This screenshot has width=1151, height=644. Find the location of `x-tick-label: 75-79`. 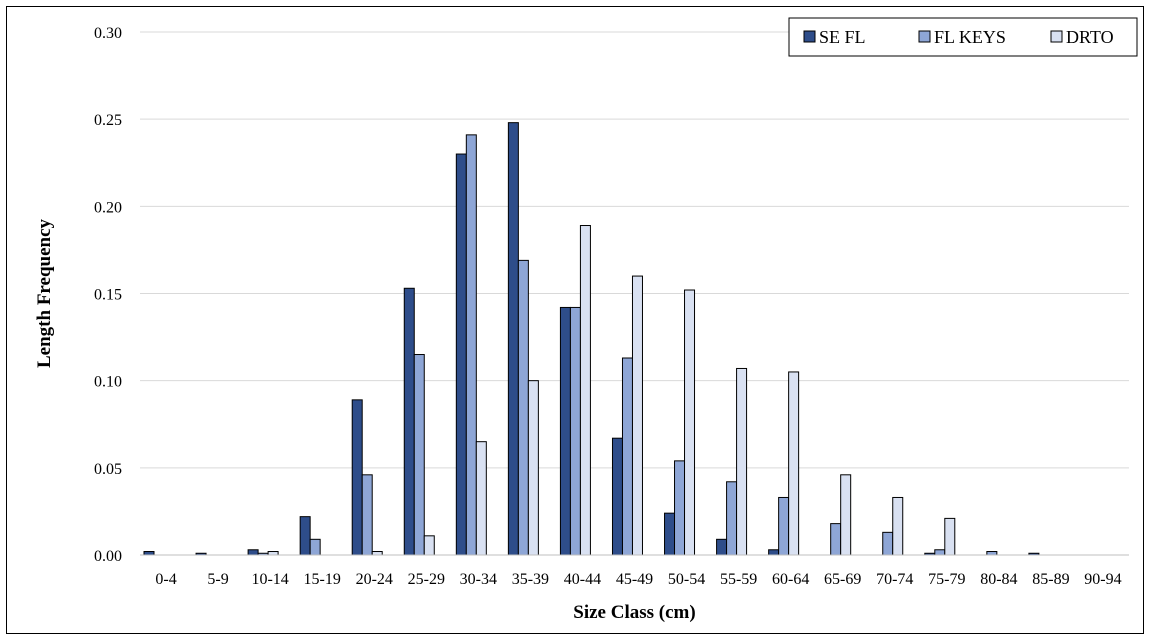

x-tick-label: 75-79 is located at coordinates (946, 579).